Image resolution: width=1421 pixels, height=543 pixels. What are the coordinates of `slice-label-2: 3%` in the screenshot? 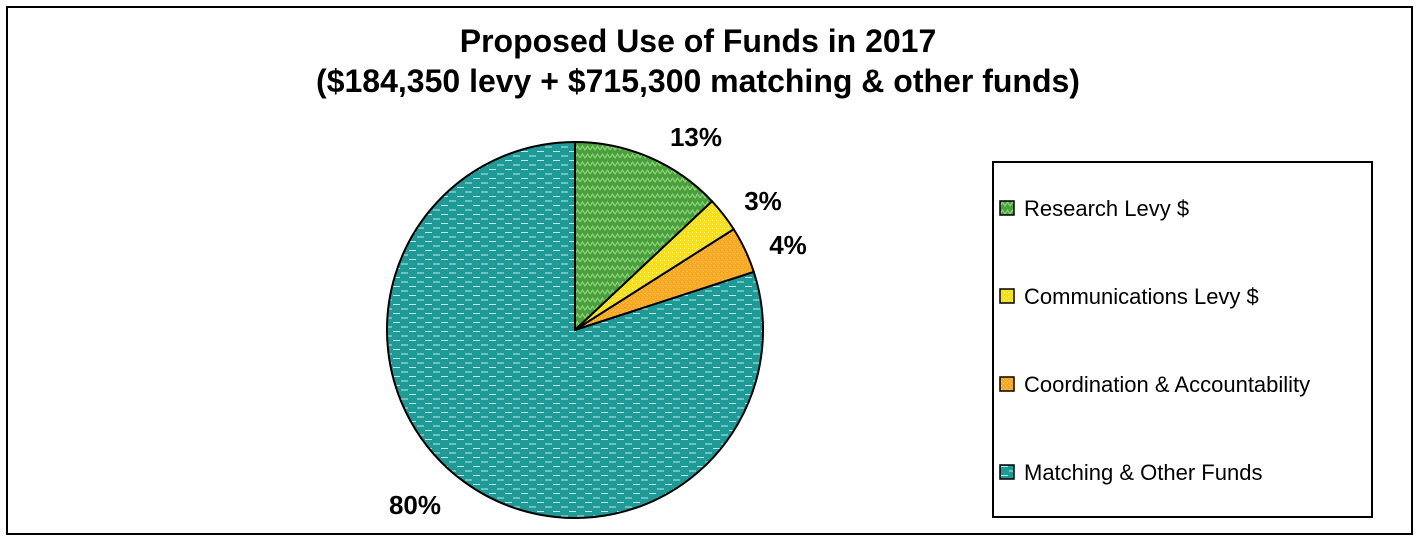 It's located at (763, 201).